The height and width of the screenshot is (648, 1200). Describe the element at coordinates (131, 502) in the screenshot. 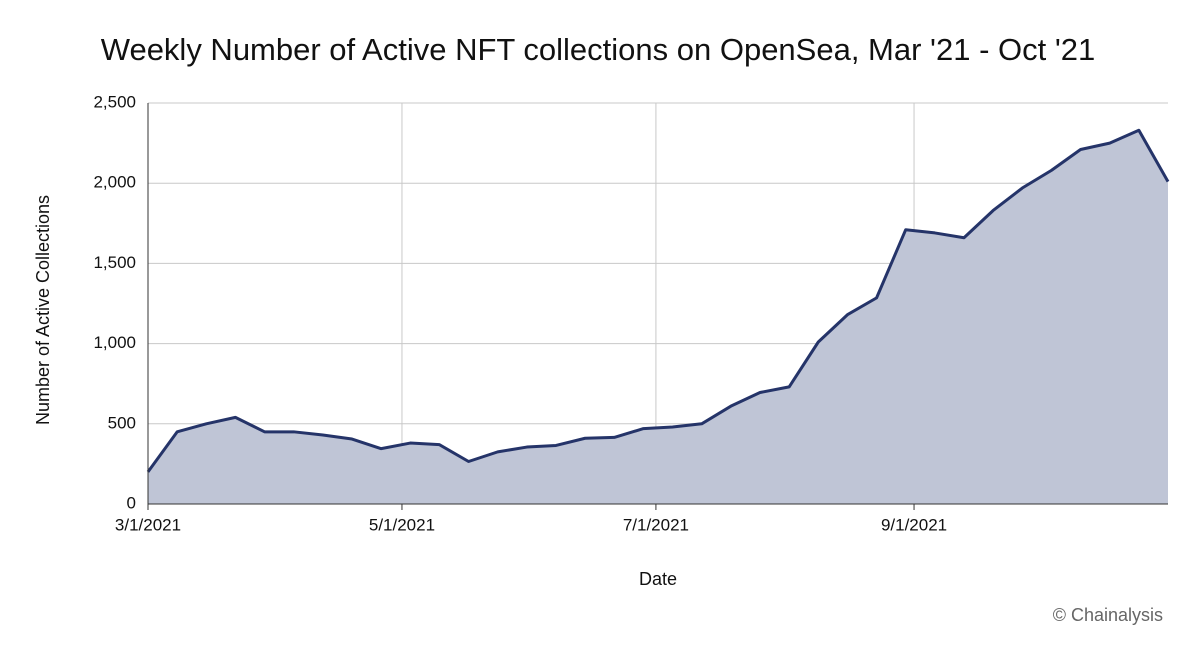

I see `y-tick-label: 0` at that location.